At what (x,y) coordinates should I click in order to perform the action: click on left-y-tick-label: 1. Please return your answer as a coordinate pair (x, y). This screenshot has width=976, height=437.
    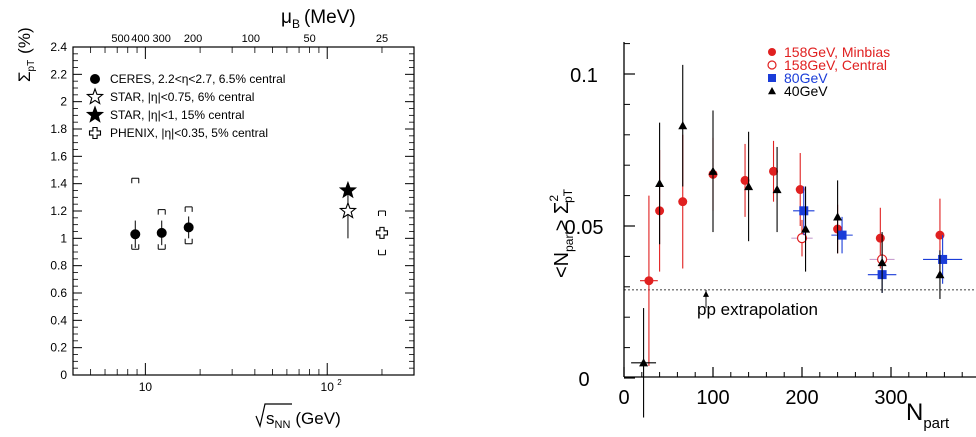
    Looking at the image, I should click on (63, 238).